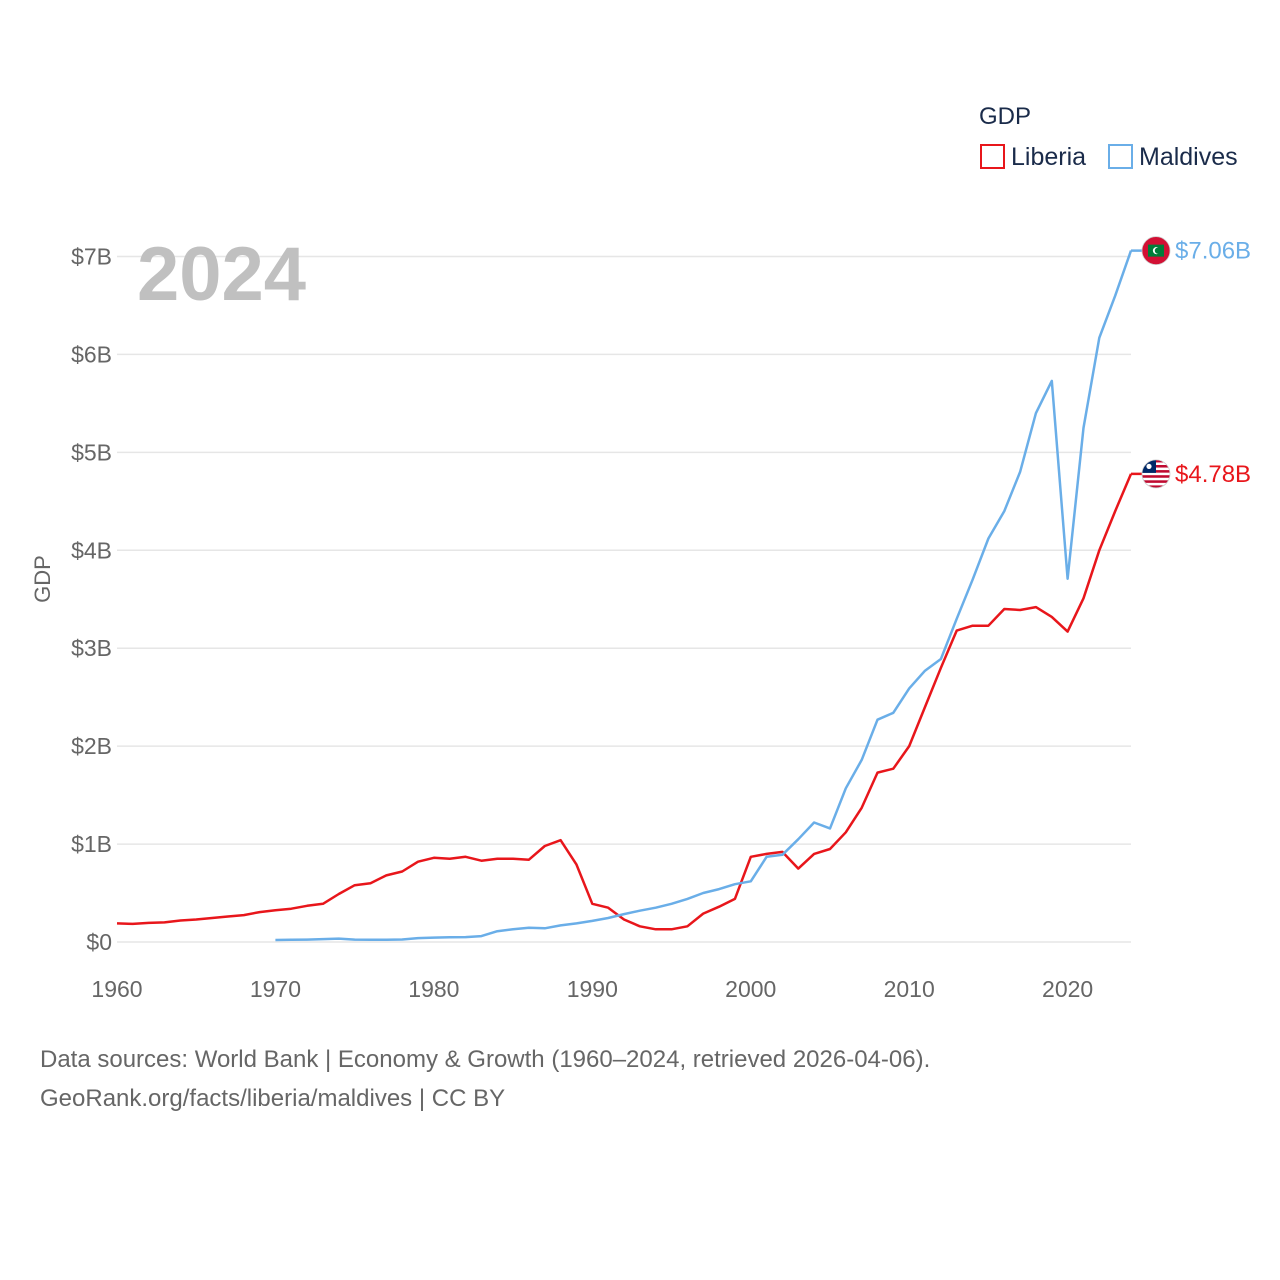 This screenshot has width=1280, height=1280. Describe the element at coordinates (1191, 362) in the screenshot. I see `series-end-markers: $4.78B $7.06B` at that location.